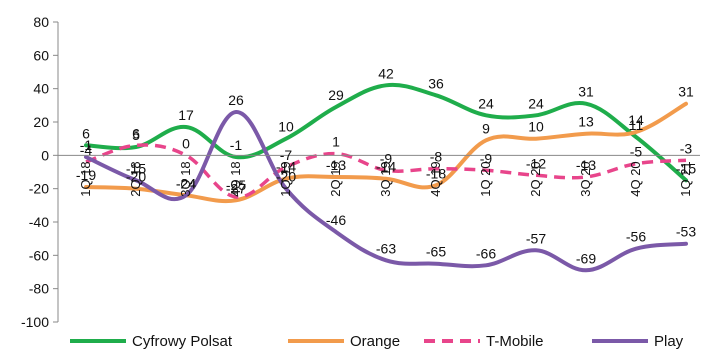 The height and width of the screenshot is (349, 712). I want to click on data-label-cyfrowy-polsat: -15, so click(686, 168).